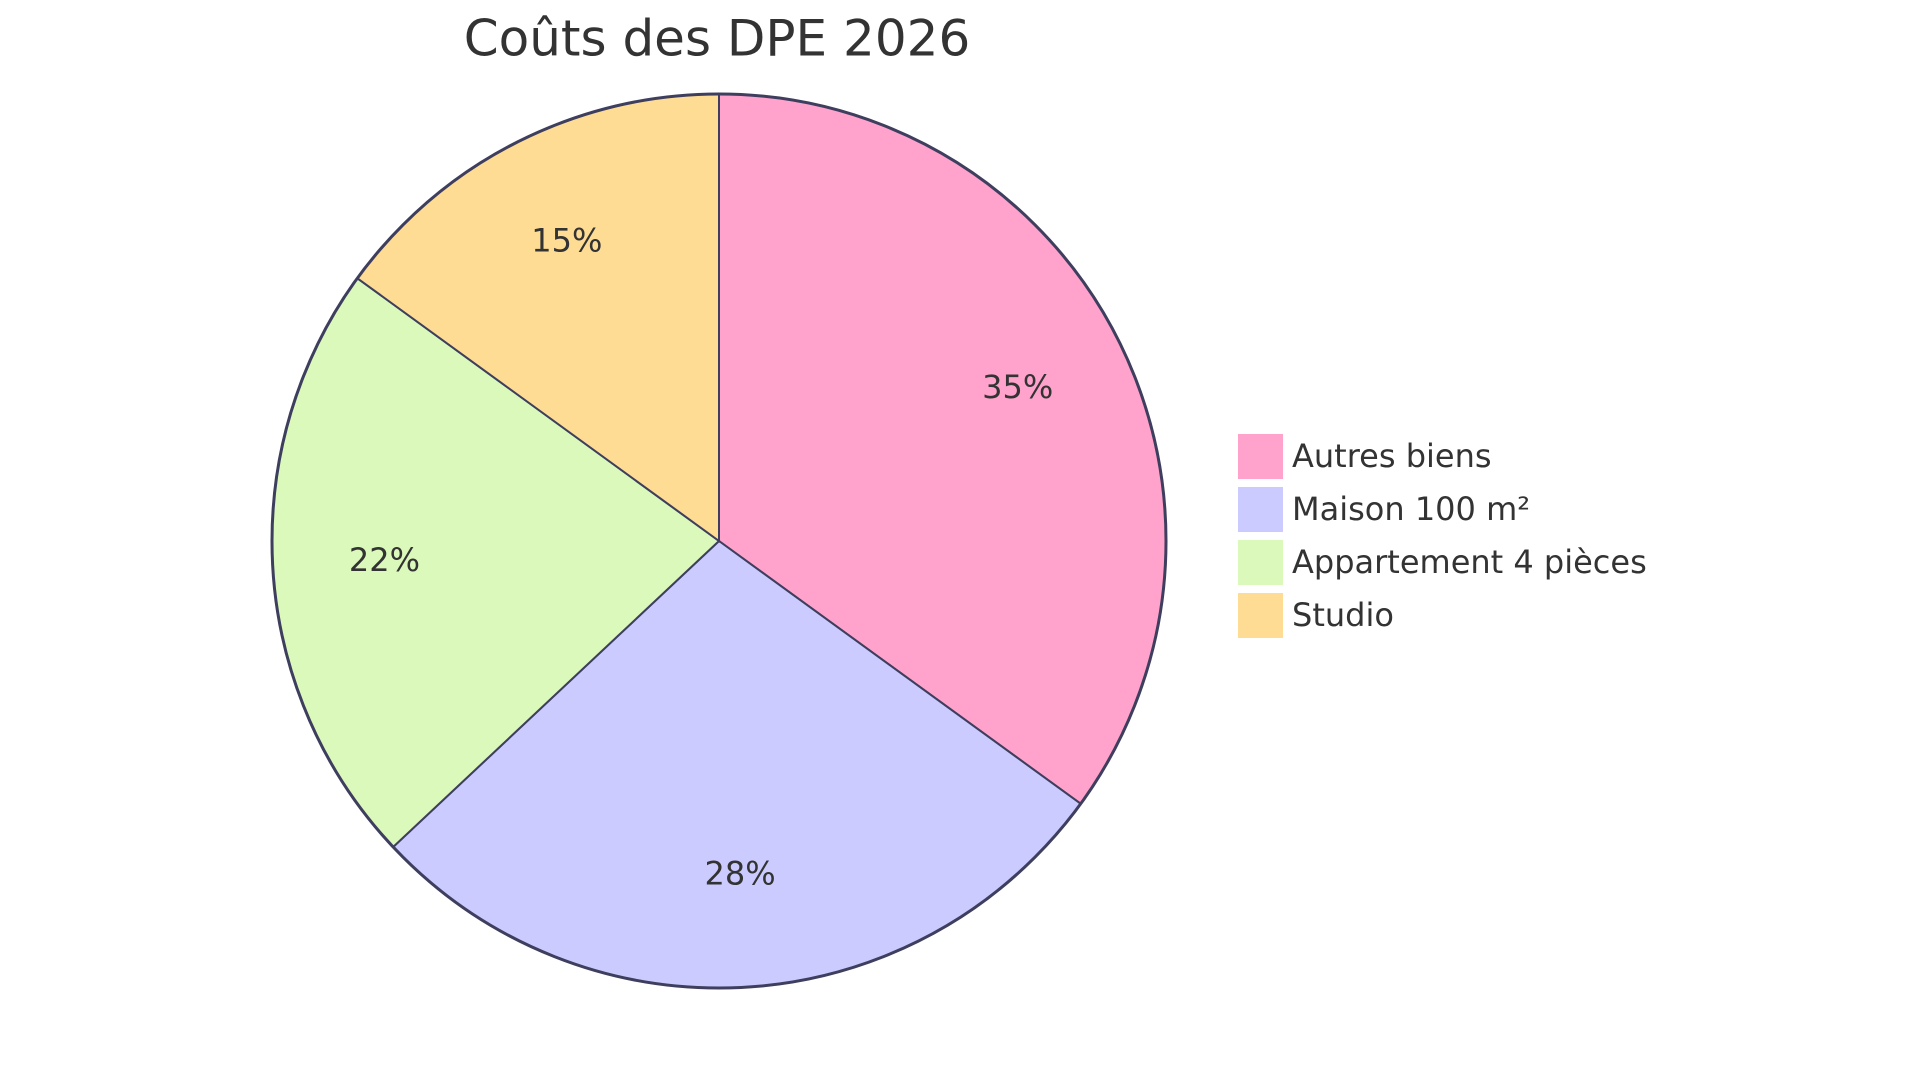 This screenshot has width=1920, height=1083. Describe the element at coordinates (384, 560) in the screenshot. I see `data-label: 22%` at that location.